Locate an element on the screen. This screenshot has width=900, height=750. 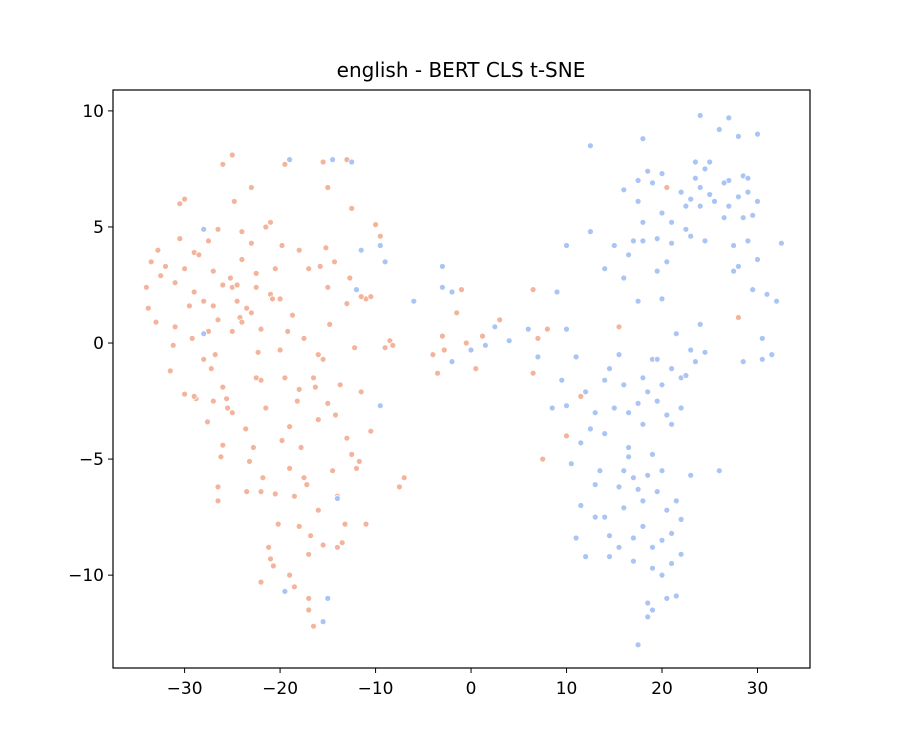
y-tick-label: 0 is located at coordinates (98, 344).